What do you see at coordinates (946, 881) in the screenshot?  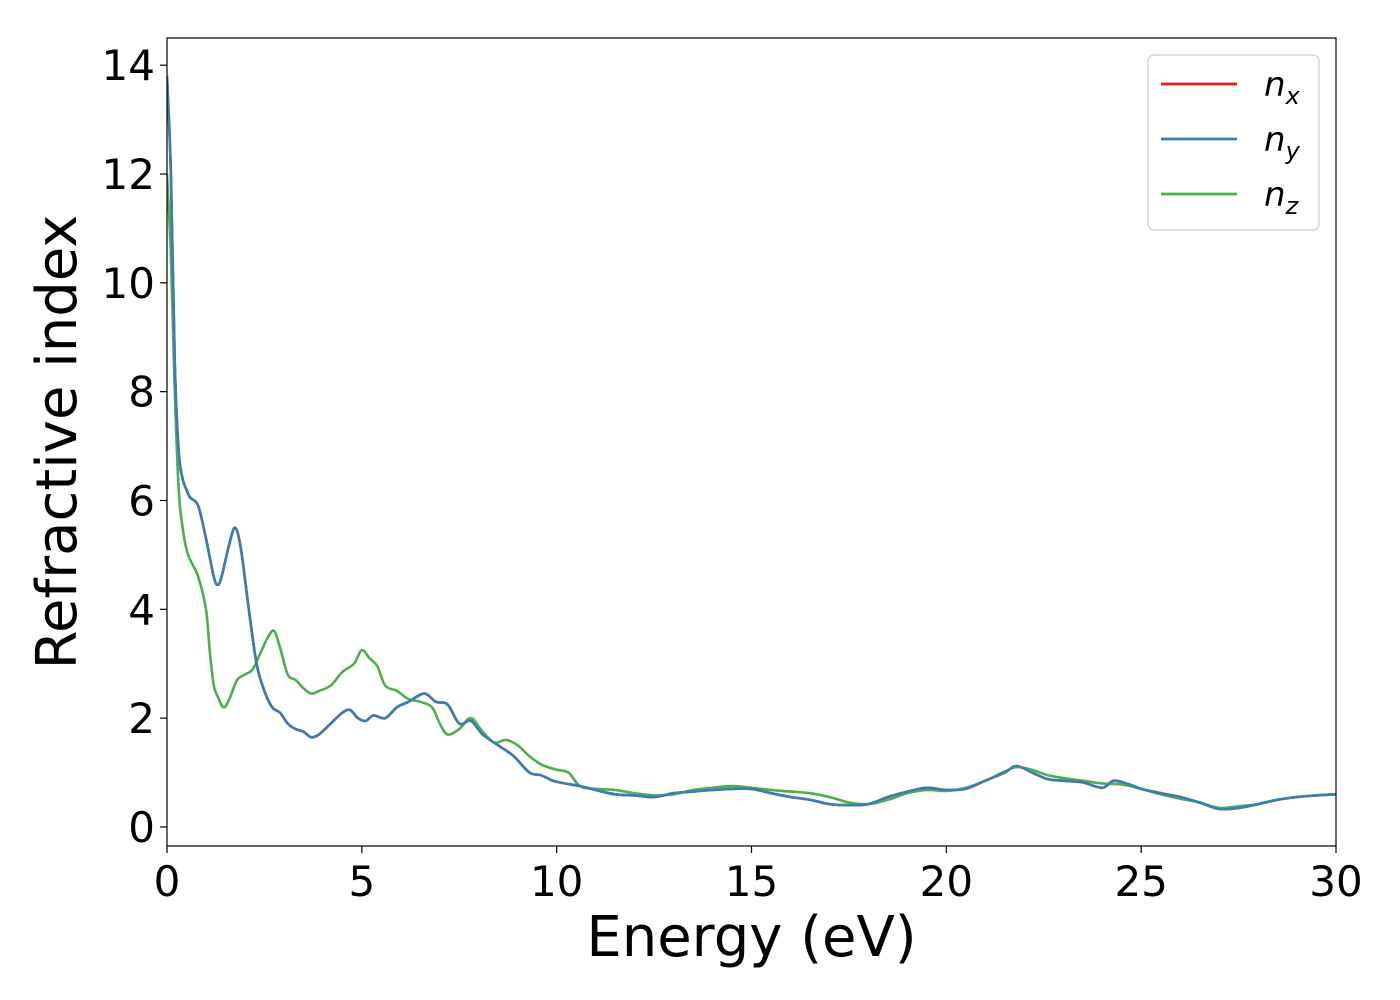 I see `x-tick-label: 20` at bounding box center [946, 881].